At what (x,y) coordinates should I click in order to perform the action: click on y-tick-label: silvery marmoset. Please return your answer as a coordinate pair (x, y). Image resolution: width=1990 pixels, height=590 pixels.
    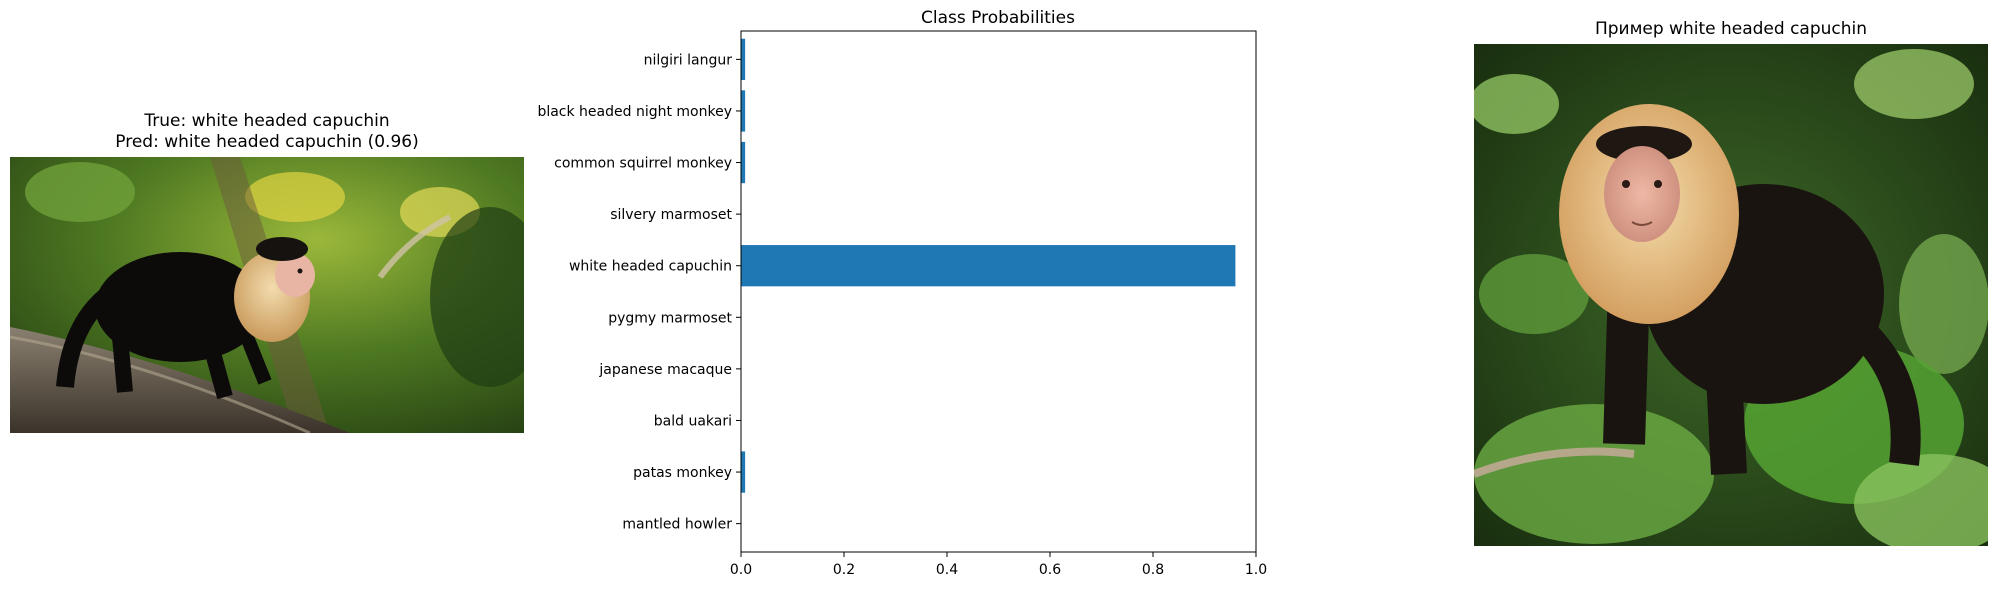
    Looking at the image, I should click on (671, 215).